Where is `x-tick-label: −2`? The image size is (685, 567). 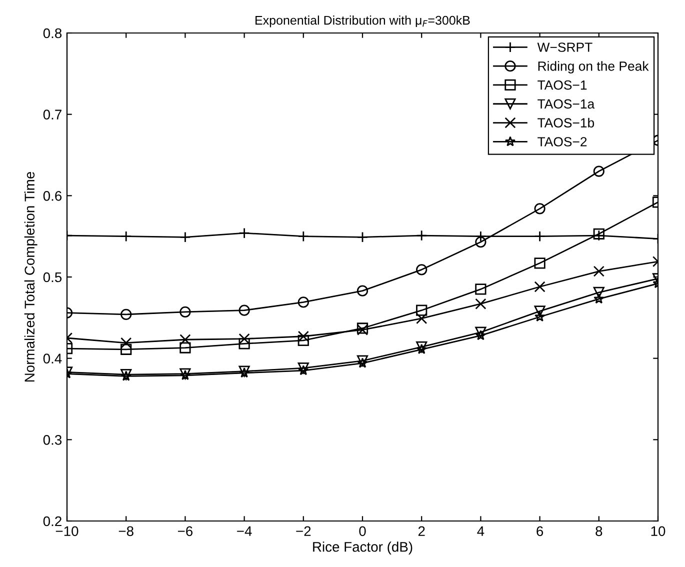 x-tick-label: −2 is located at coordinates (303, 531).